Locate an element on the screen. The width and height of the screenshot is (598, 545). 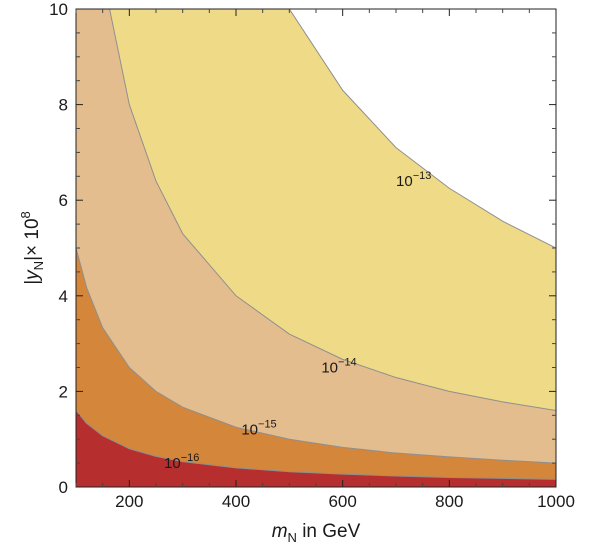
y-axis-sub: N is located at coordinates (38, 265).